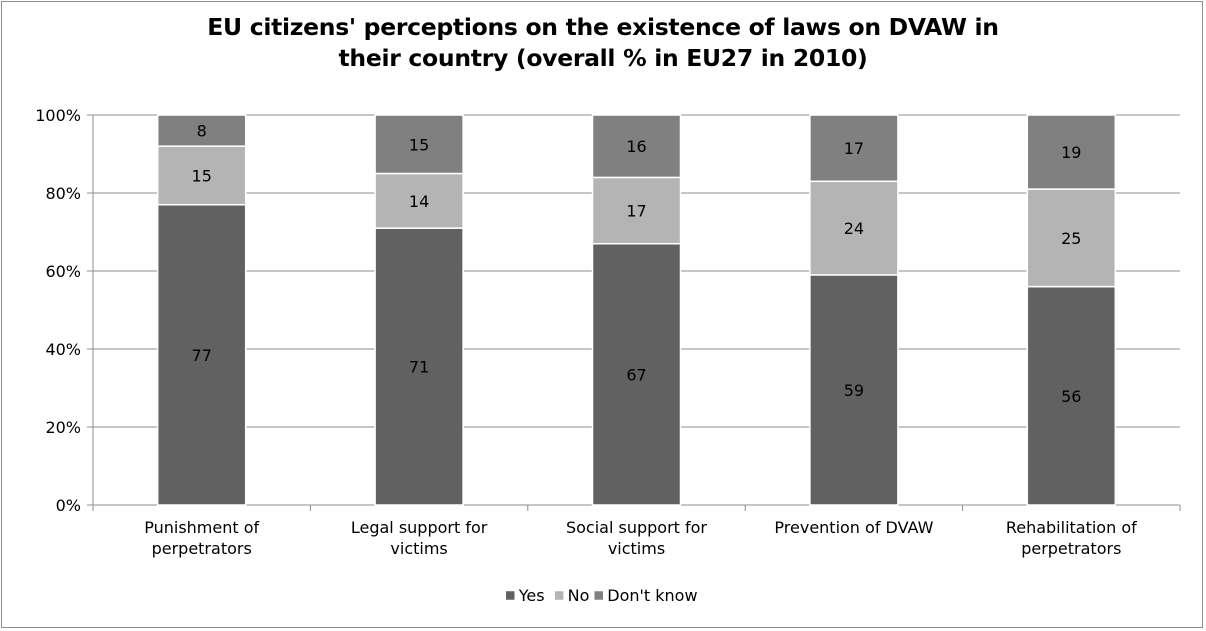 This screenshot has height=631, width=1206. I want to click on legend-item-yes: Yes, so click(525, 595).